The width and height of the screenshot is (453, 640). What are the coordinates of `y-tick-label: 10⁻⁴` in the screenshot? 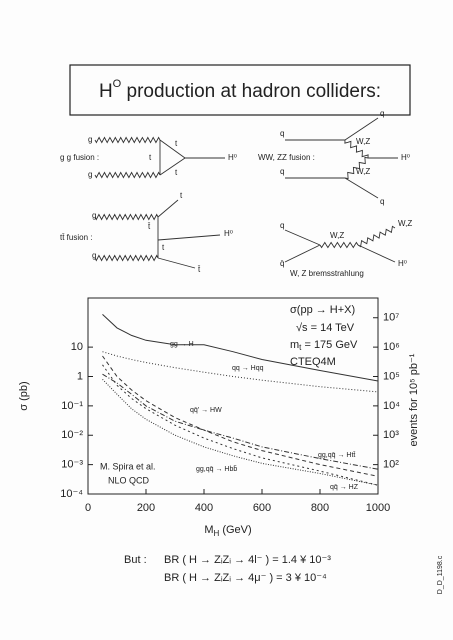 It's located at (71, 494).